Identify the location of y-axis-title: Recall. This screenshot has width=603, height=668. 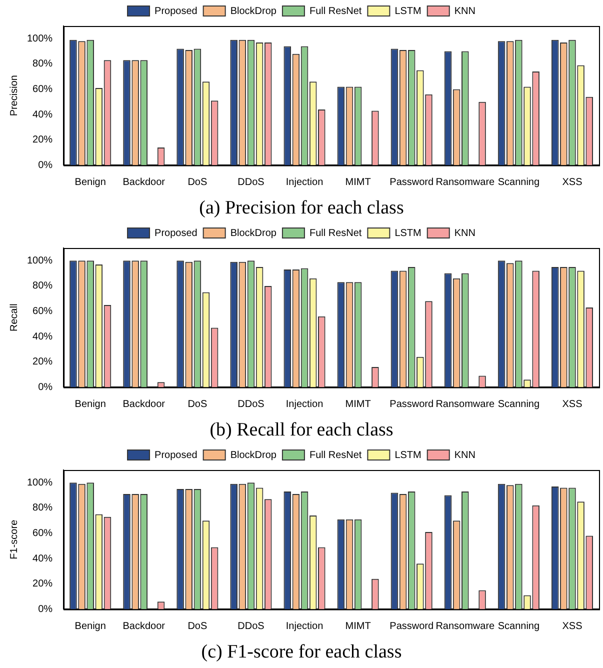
(14, 318).